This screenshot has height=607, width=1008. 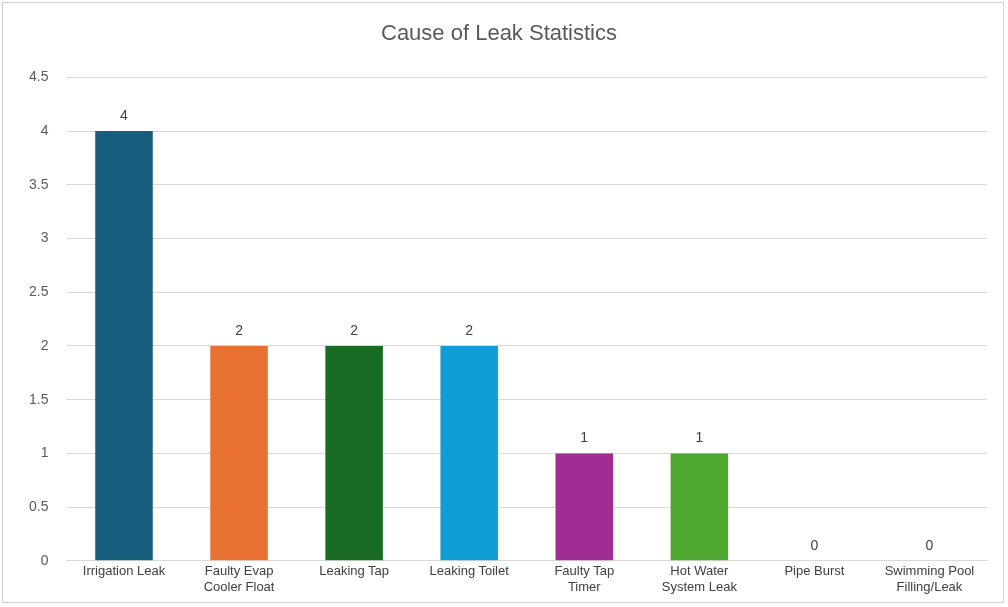 What do you see at coordinates (38, 505) in the screenshot?
I see `y-tick-label: 0.5` at bounding box center [38, 505].